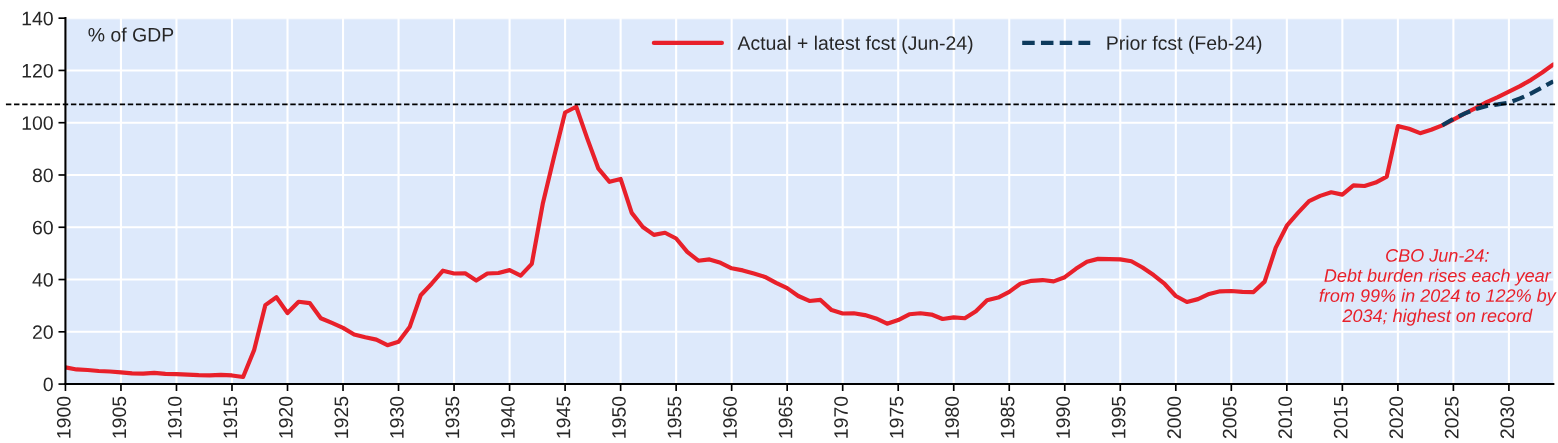  What do you see at coordinates (42, 227) in the screenshot?
I see `y-tick-label: 60` at bounding box center [42, 227].